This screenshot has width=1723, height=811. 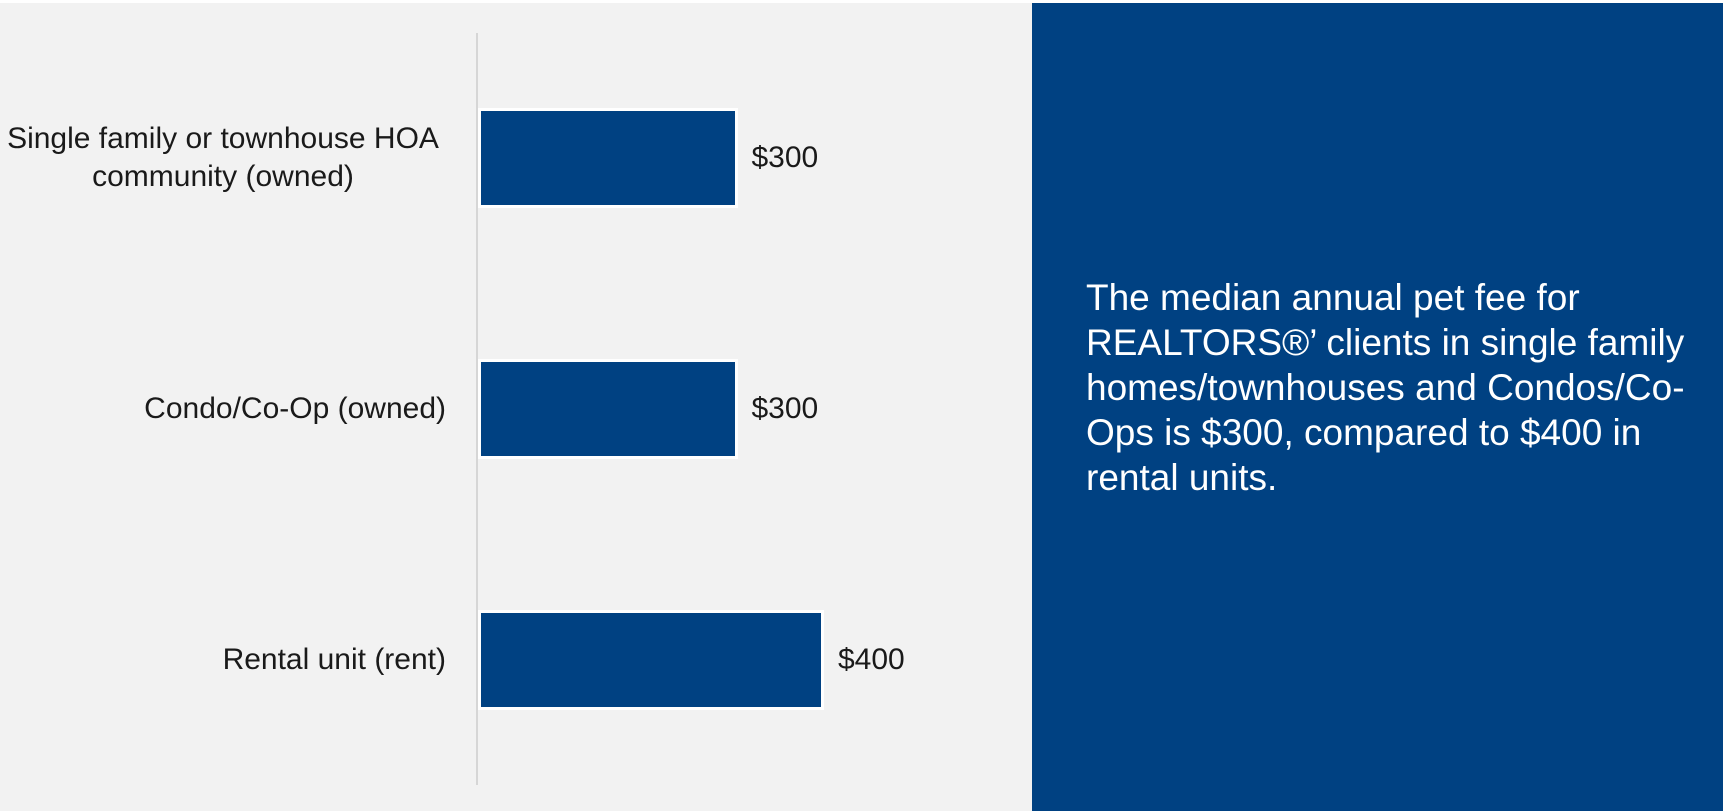 What do you see at coordinates (295, 408) in the screenshot?
I see `category-text: Condo/Co-Op (owned)` at bounding box center [295, 408].